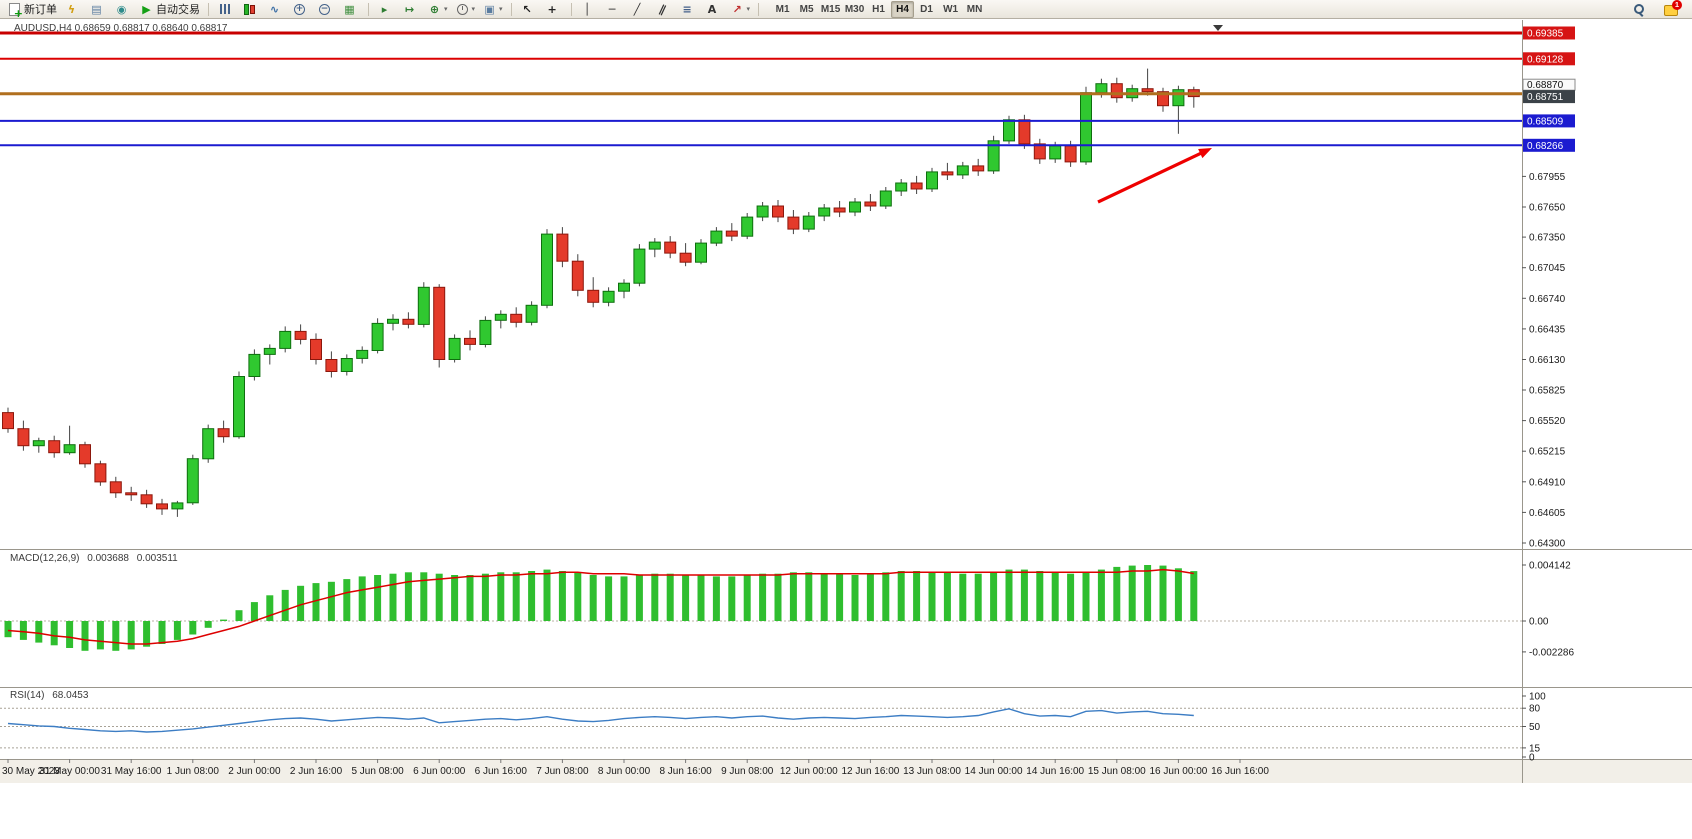 The height and width of the screenshot is (839, 1692). I want to click on macd-signal-value: 0.003511, so click(157, 558).